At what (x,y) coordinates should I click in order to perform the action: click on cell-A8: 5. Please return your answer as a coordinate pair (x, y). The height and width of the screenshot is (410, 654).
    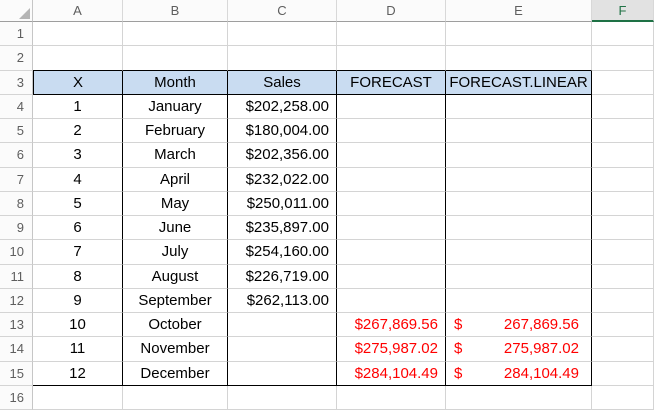
    Looking at the image, I should click on (78, 203).